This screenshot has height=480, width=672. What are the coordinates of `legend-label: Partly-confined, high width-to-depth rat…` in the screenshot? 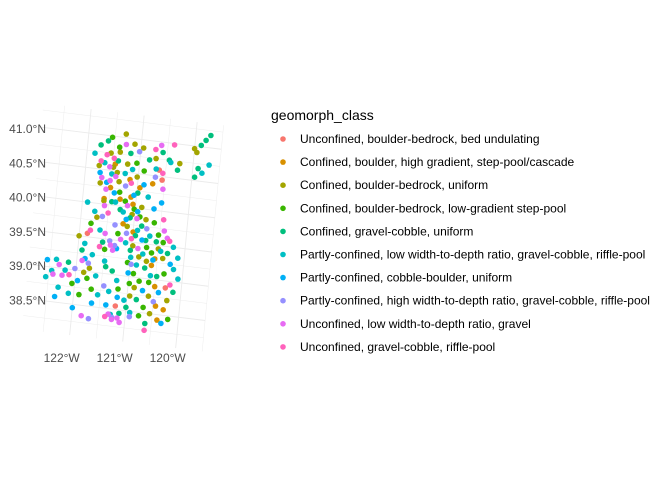 It's located at (475, 301).